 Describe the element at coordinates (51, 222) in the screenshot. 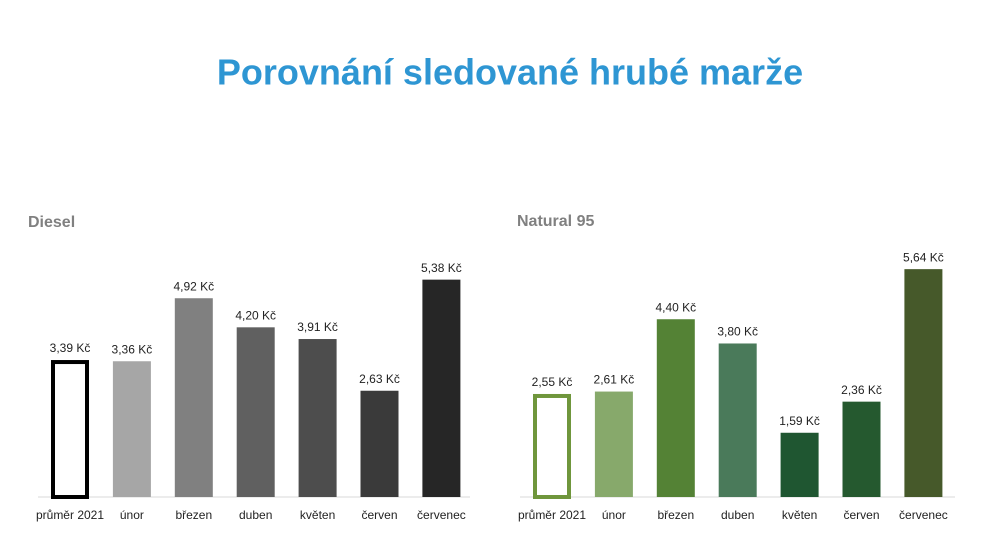

I see `chart-title: Diesel` at that location.